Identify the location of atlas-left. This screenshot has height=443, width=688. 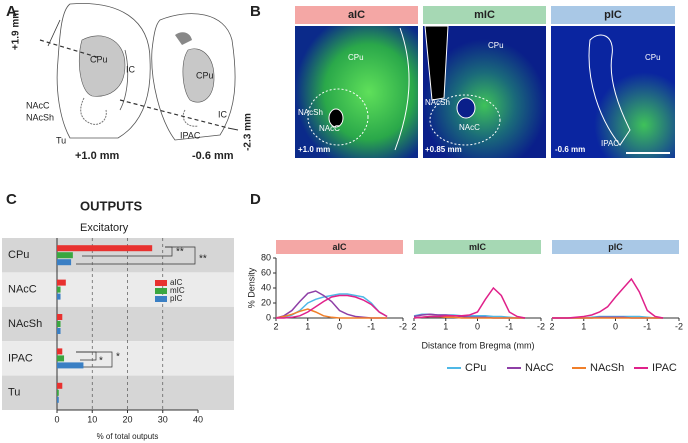
(99, 71).